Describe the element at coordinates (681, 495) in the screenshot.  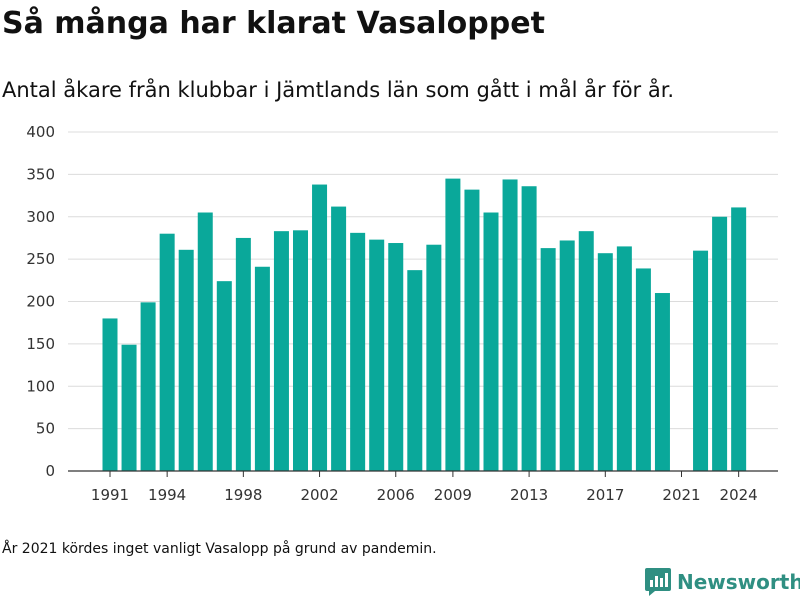
I see `x-tick-label: 2021` at that location.